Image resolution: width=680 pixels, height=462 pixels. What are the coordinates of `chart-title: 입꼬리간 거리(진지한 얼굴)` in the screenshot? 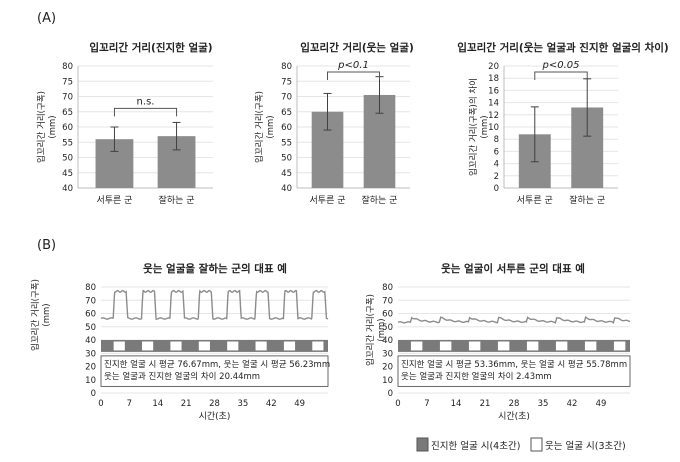 It's located at (150, 47).